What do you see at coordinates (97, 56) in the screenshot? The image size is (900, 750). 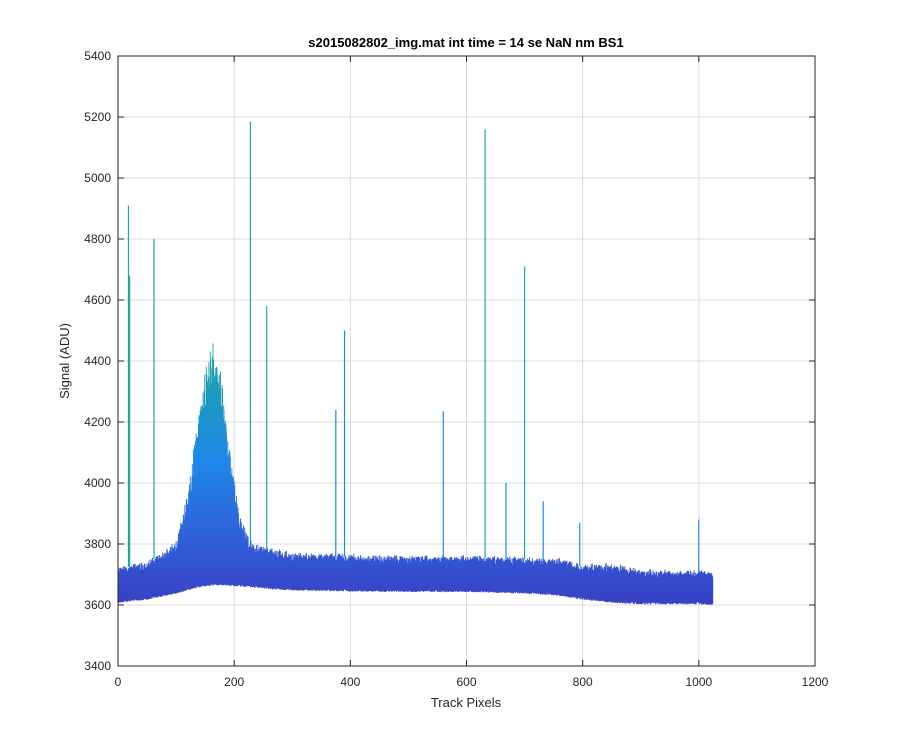 I see `y-tick-label: 5400` at bounding box center [97, 56].